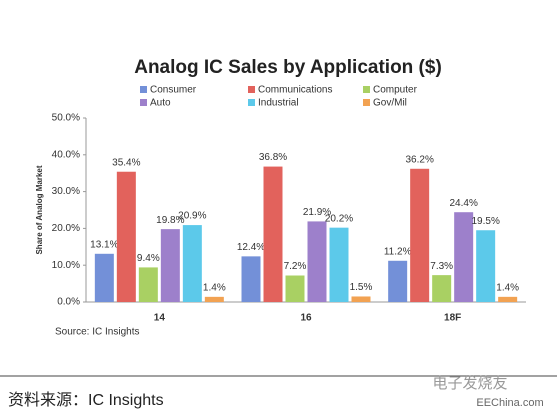  I want to click on y-tick-label: 20.0%, so click(66, 228).